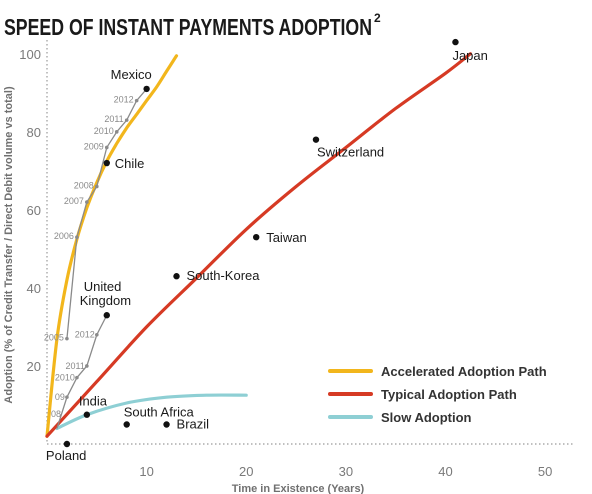  I want to click on switzerland-point, so click(316, 139).